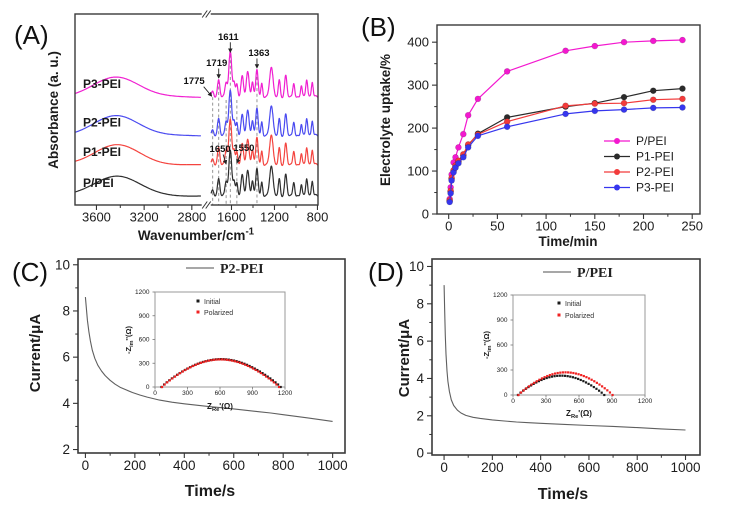 Image resolution: width=731 pixels, height=520 pixels. What do you see at coordinates (31, 35) in the screenshot?
I see `panel-a-label: (A)` at bounding box center [31, 35].